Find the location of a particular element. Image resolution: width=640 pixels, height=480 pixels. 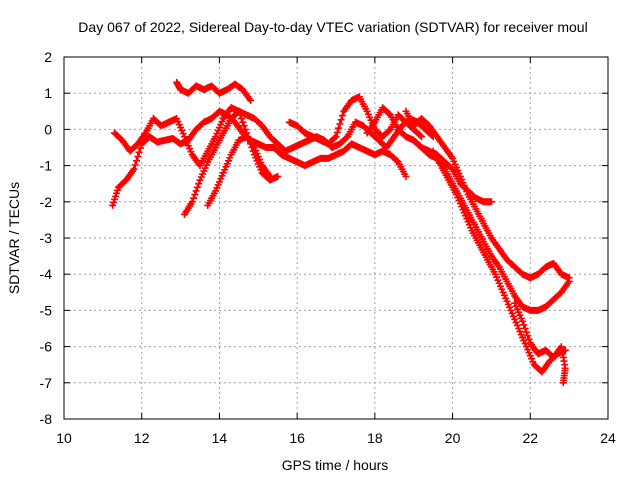

x-tick-label: 16 is located at coordinates (297, 438).